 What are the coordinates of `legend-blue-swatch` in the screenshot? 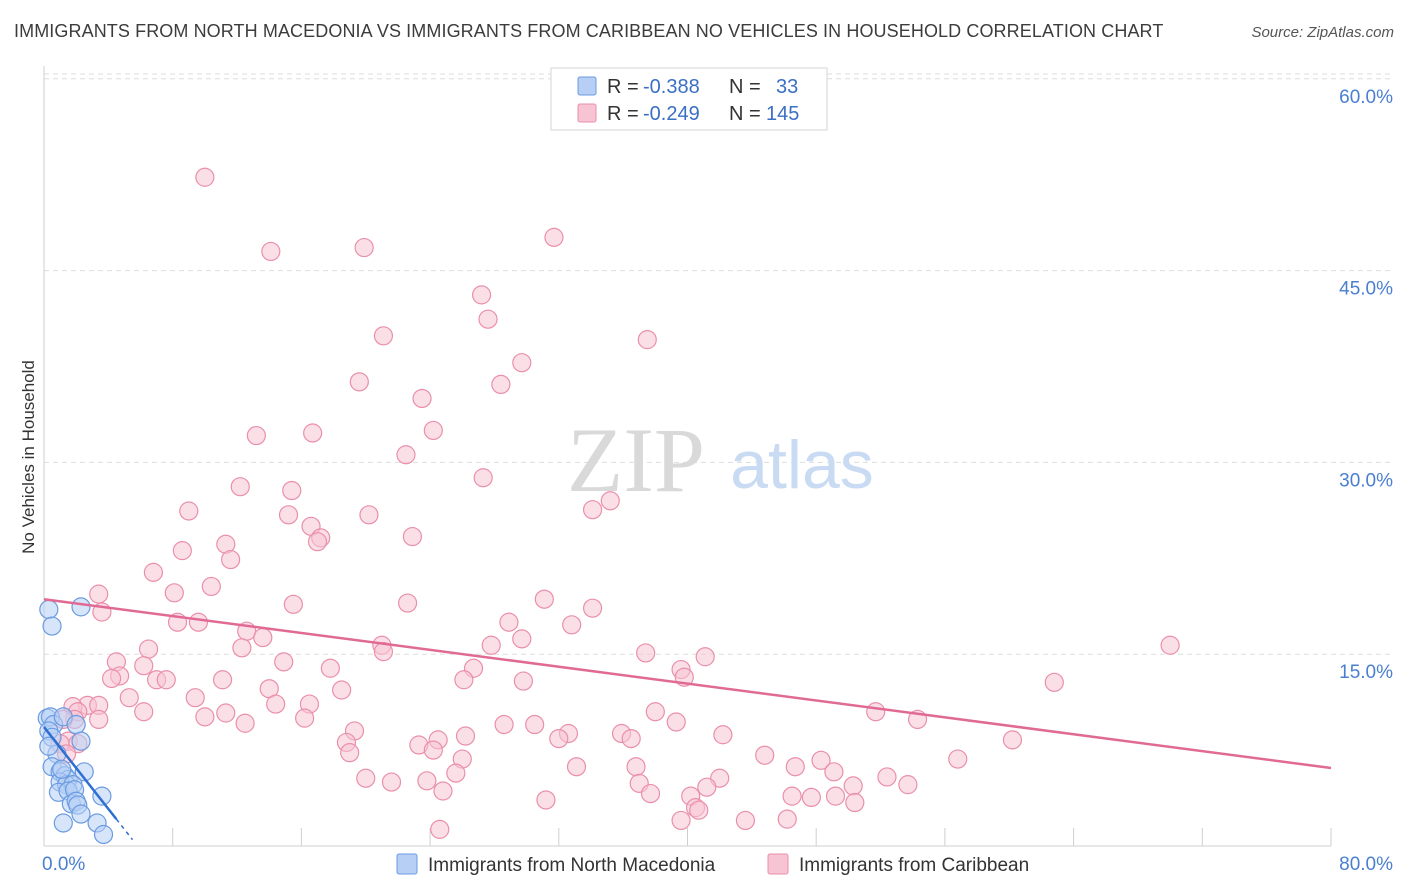 It's located at (407, 864).